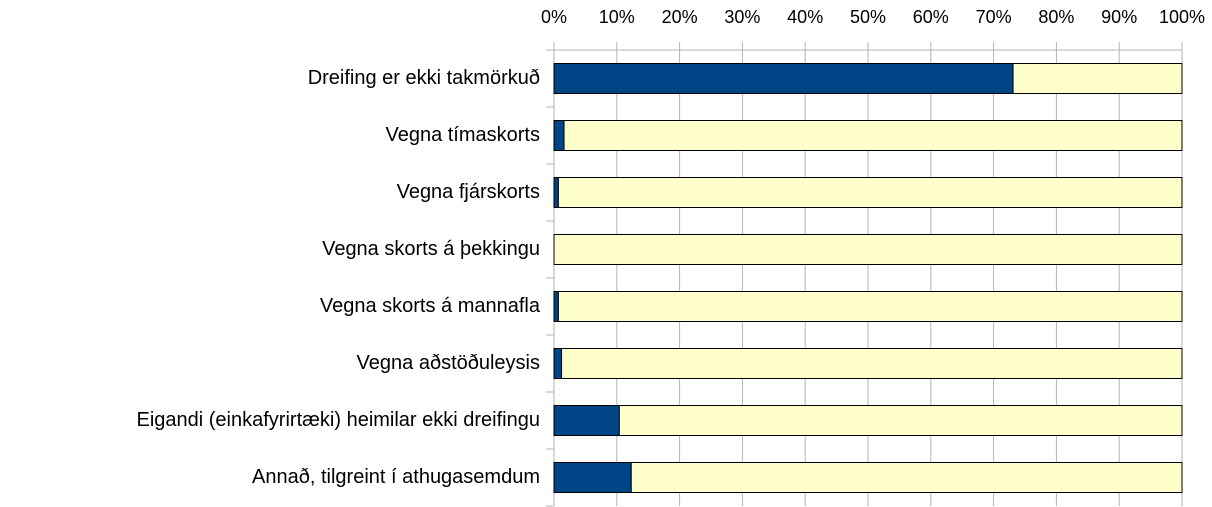 Image resolution: width=1212 pixels, height=507 pixels. What do you see at coordinates (1056, 17) in the screenshot?
I see `x-tick-label: 80%` at bounding box center [1056, 17].